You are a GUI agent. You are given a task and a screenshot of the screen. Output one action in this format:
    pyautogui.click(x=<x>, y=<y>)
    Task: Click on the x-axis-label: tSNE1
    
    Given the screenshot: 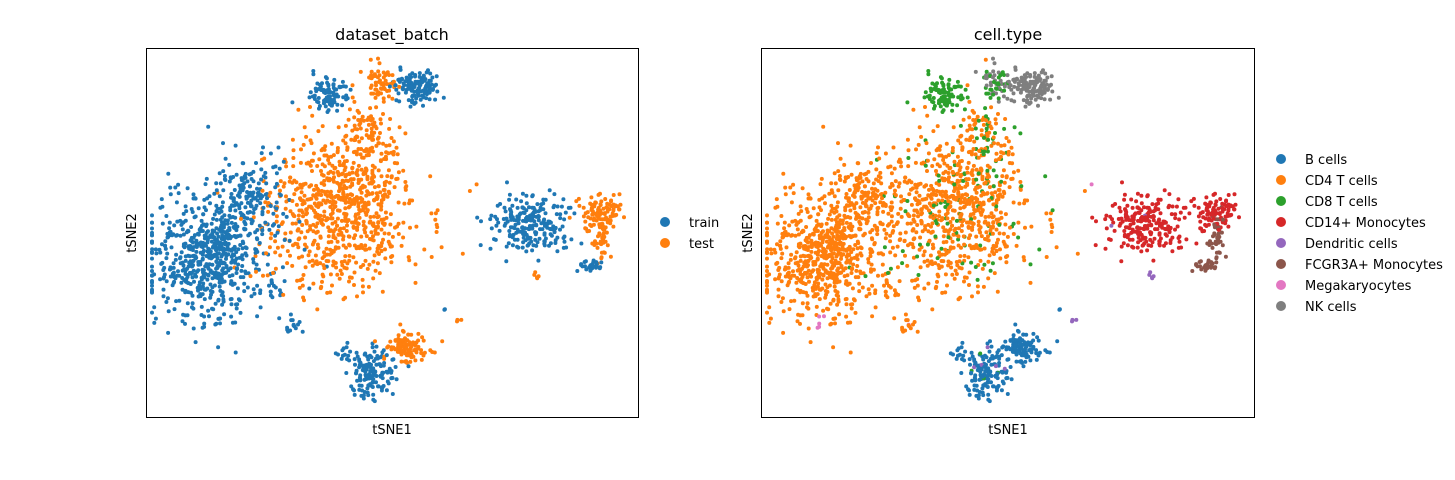 What is the action you would take?
    pyautogui.click(x=392, y=430)
    